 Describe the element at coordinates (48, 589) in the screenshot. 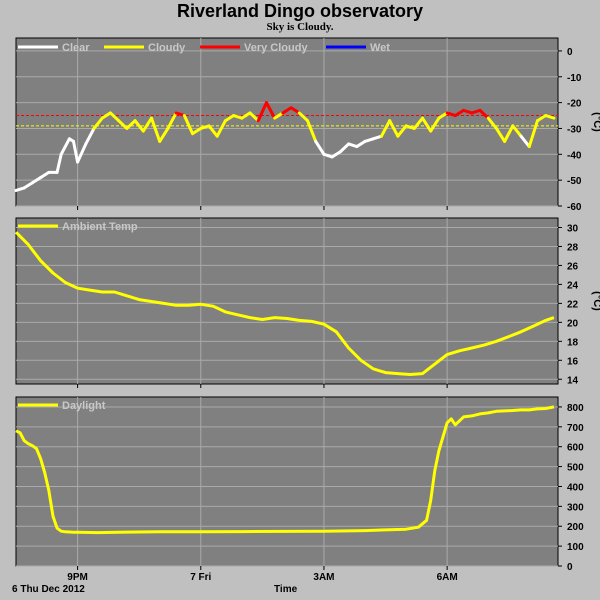

I see `date-label: 6 Thu Dec 2012` at that location.